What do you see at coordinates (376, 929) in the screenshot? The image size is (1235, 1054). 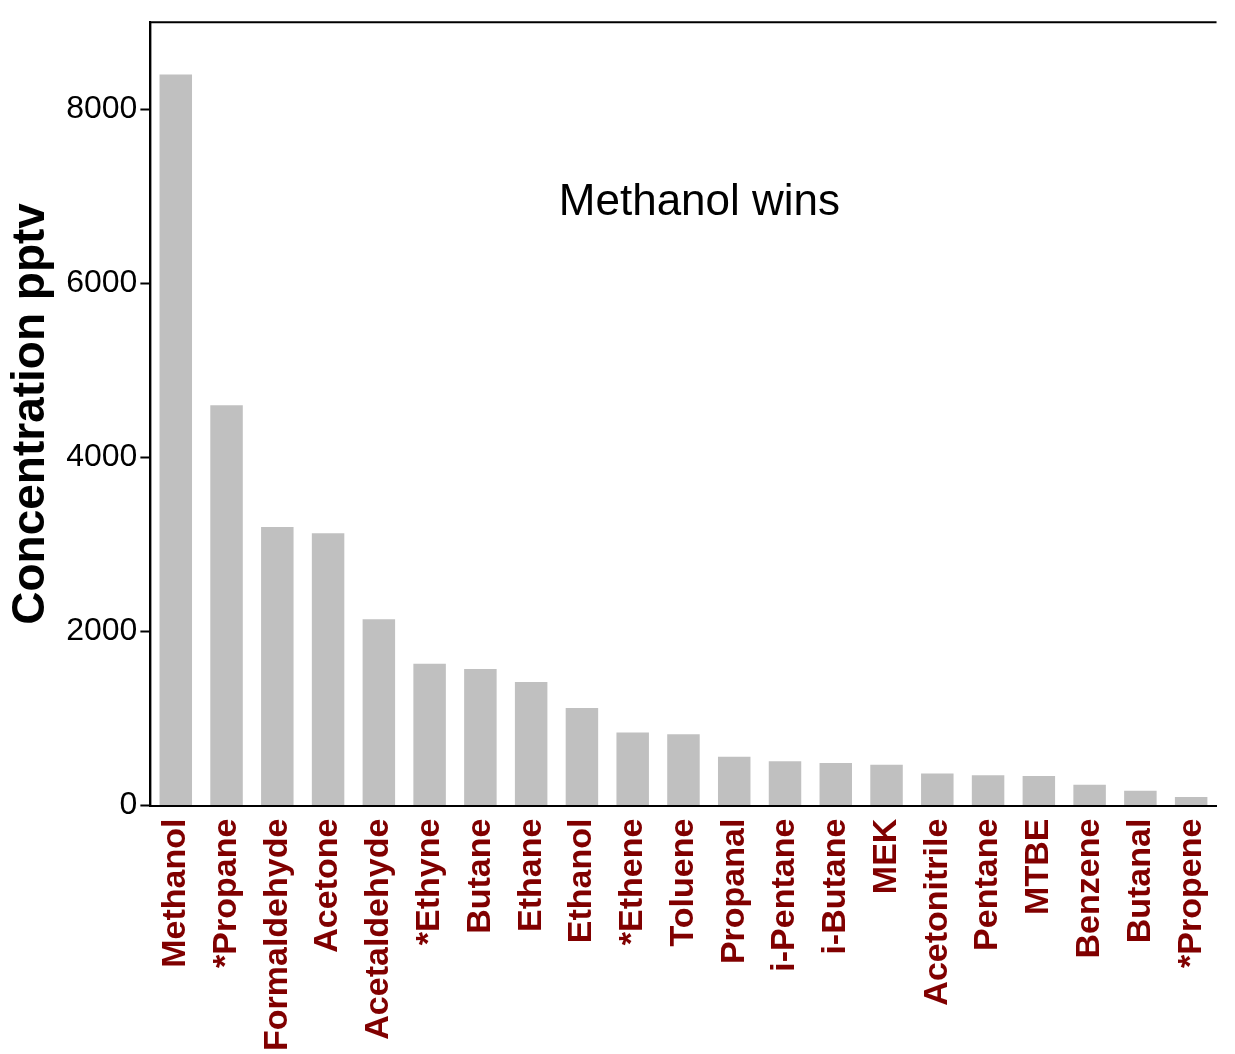 I see `x-tick-label: Acetaldehyde` at bounding box center [376, 929].